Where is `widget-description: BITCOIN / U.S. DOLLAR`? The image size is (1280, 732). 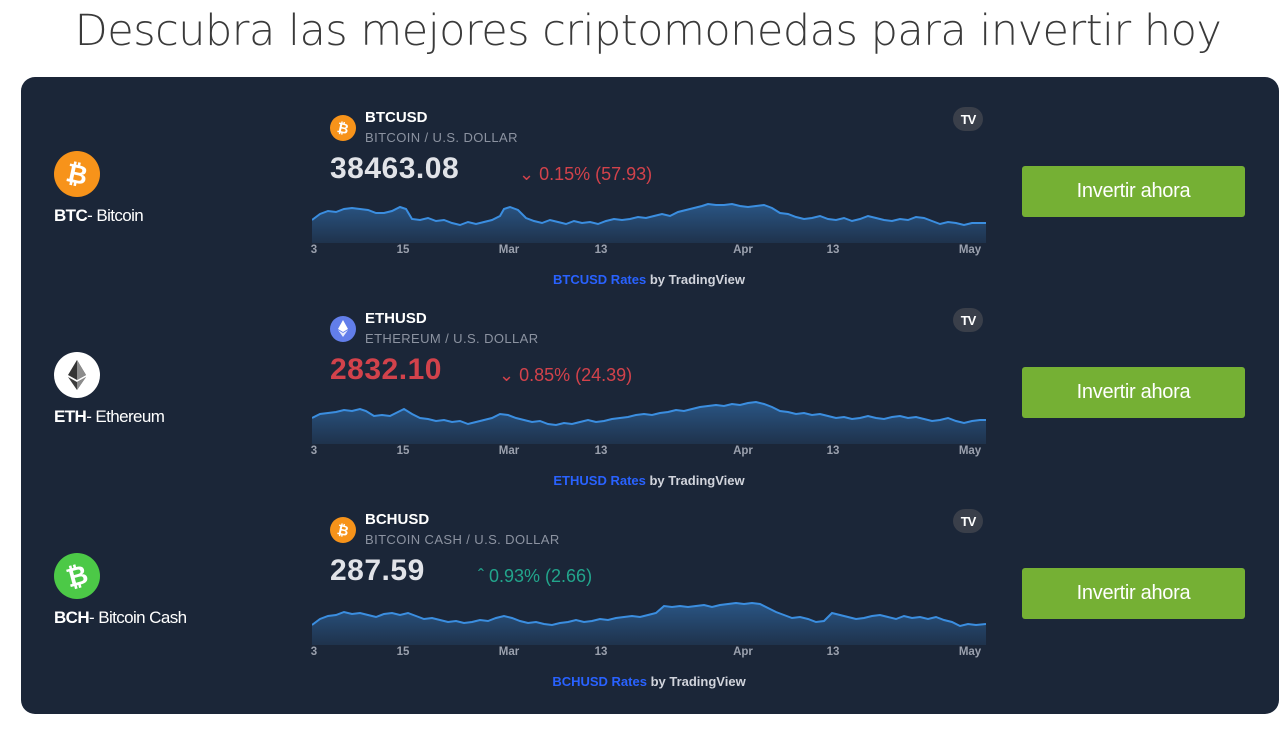
widget-description: BITCOIN / U.S. DOLLAR is located at coordinates (441, 137).